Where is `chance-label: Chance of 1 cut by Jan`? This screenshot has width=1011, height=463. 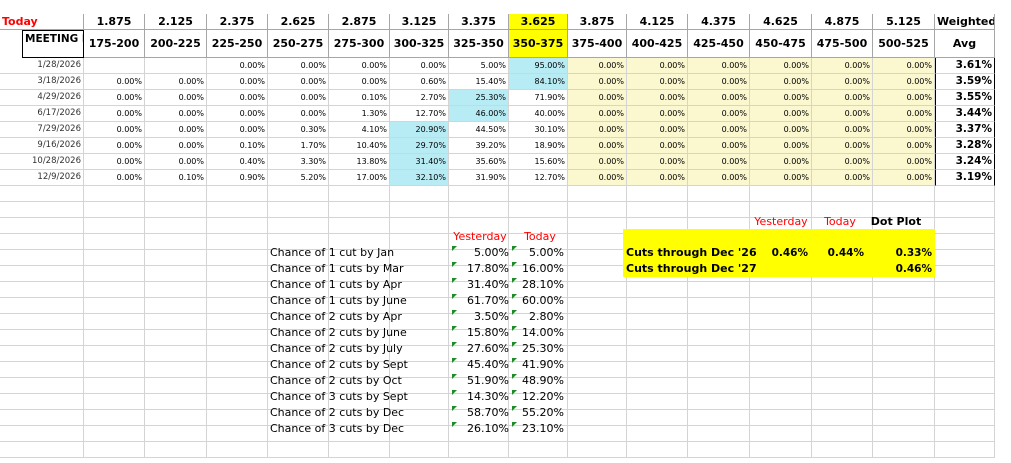 chance-label: Chance of 1 cut by Jan is located at coordinates (332, 252).